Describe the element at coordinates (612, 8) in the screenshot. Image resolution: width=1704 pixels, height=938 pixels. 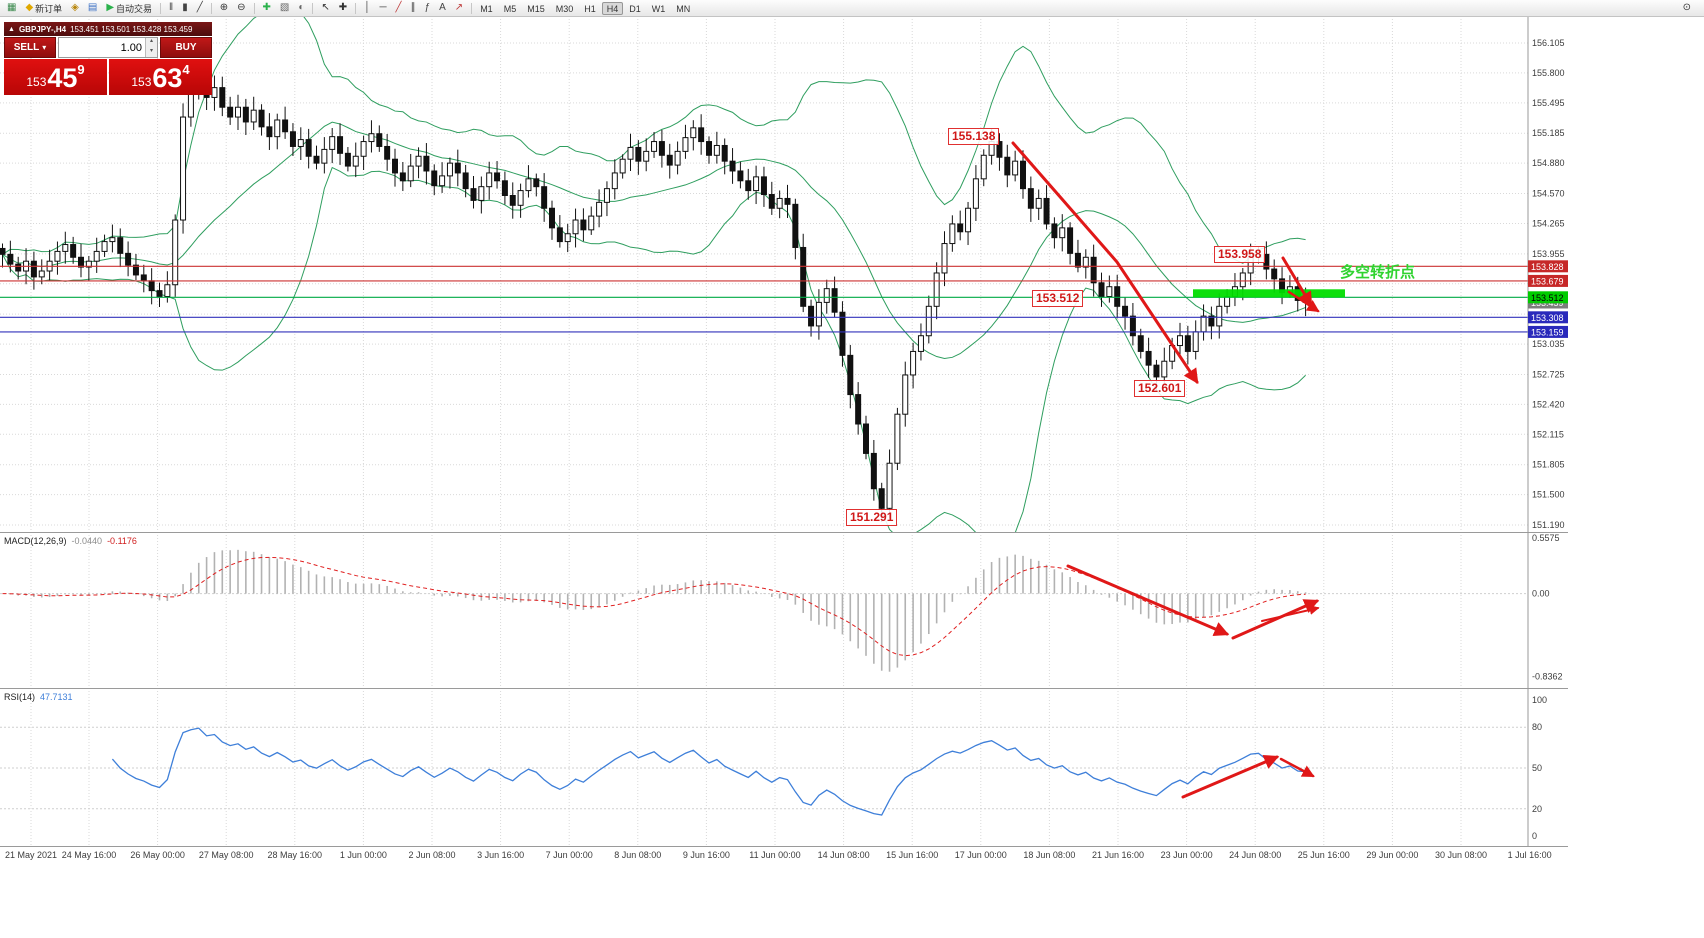
I see `timeframe-h4: H4` at that location.